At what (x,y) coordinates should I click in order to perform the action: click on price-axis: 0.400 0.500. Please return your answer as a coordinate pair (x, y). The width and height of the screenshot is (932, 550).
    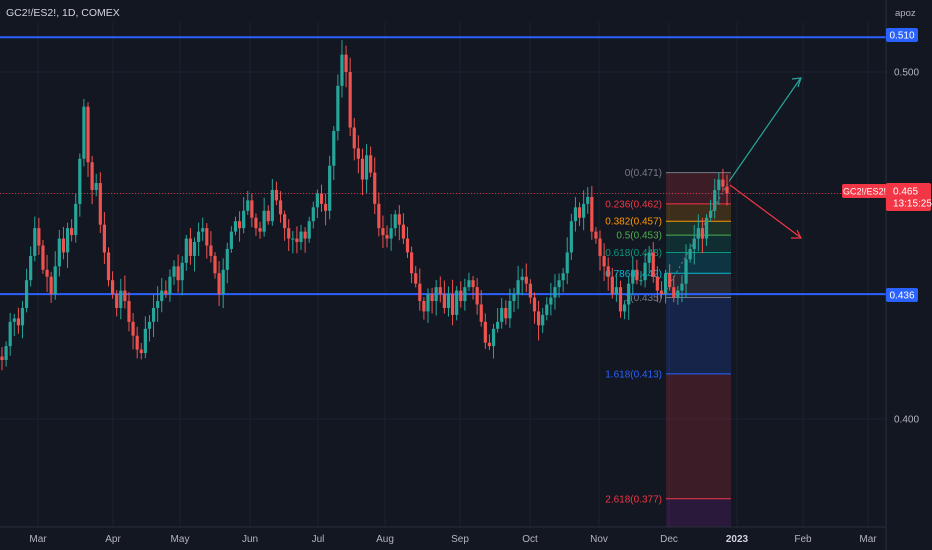
    Looking at the image, I should click on (902, 275).